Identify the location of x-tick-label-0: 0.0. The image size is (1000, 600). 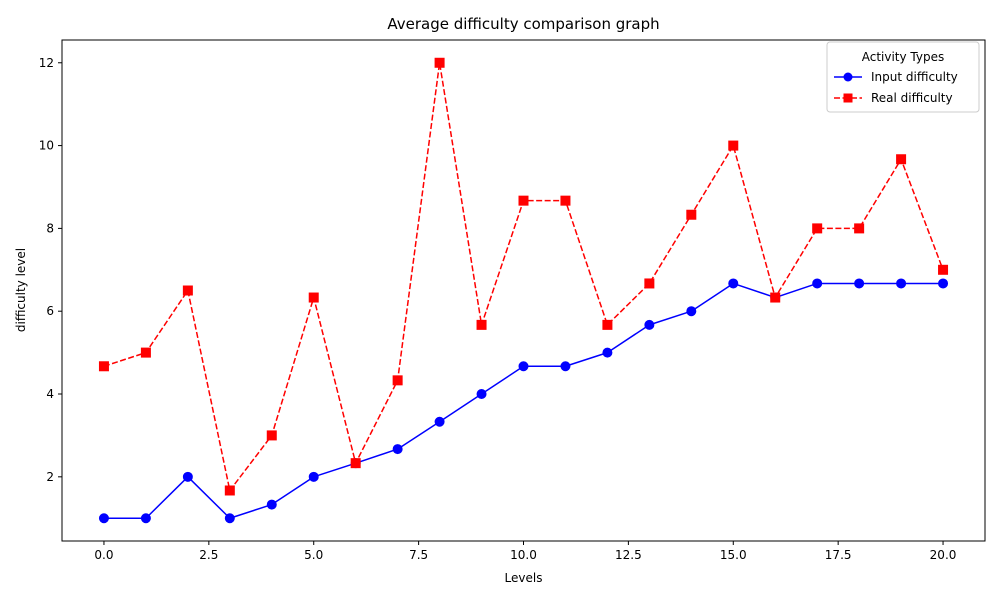
(103, 555).